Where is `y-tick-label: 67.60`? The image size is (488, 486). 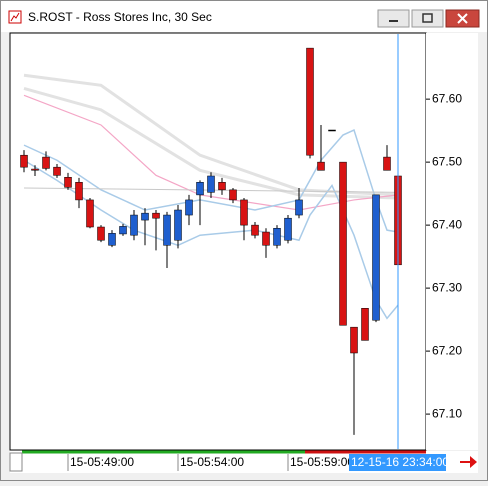
y-tick-label: 67.60 is located at coordinates (447, 98).